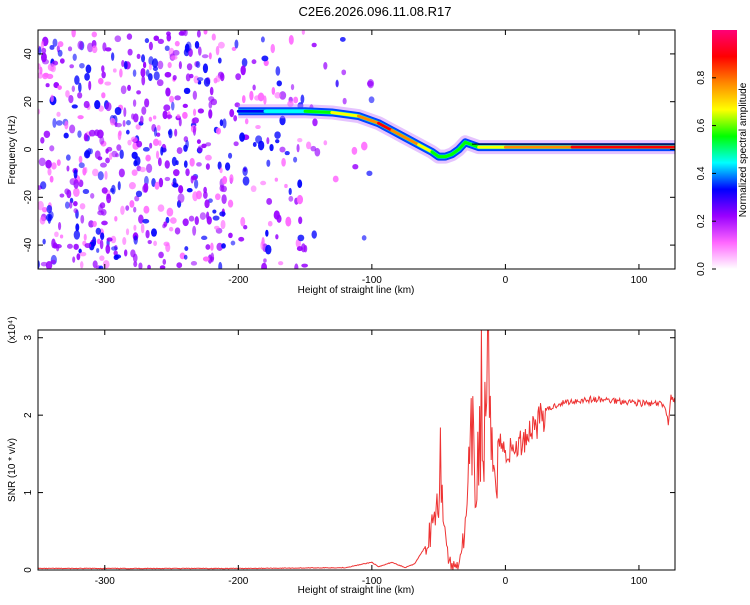 This screenshot has width=750, height=605. What do you see at coordinates (28, 492) in the screenshot?
I see `y-tick-label: 1` at bounding box center [28, 492].